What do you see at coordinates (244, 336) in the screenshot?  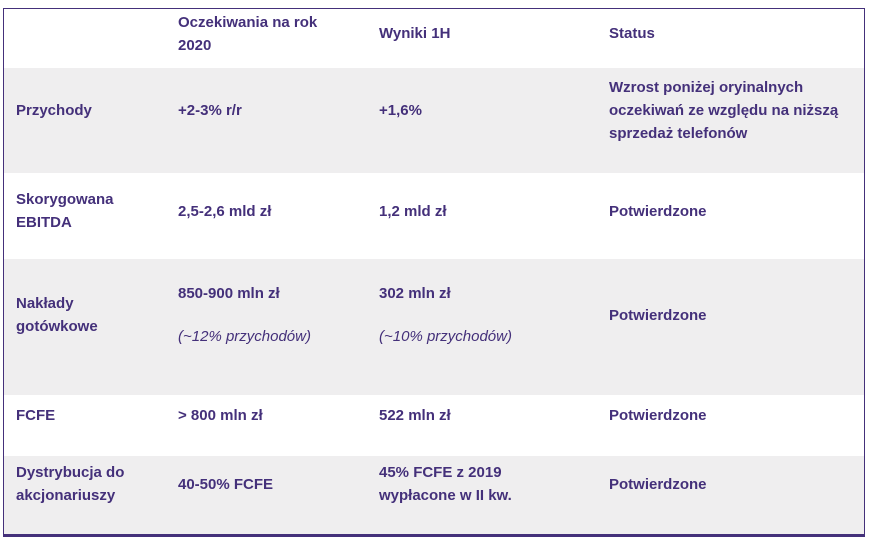 I see `expectation-note: (~12% przychodów)` at bounding box center [244, 336].